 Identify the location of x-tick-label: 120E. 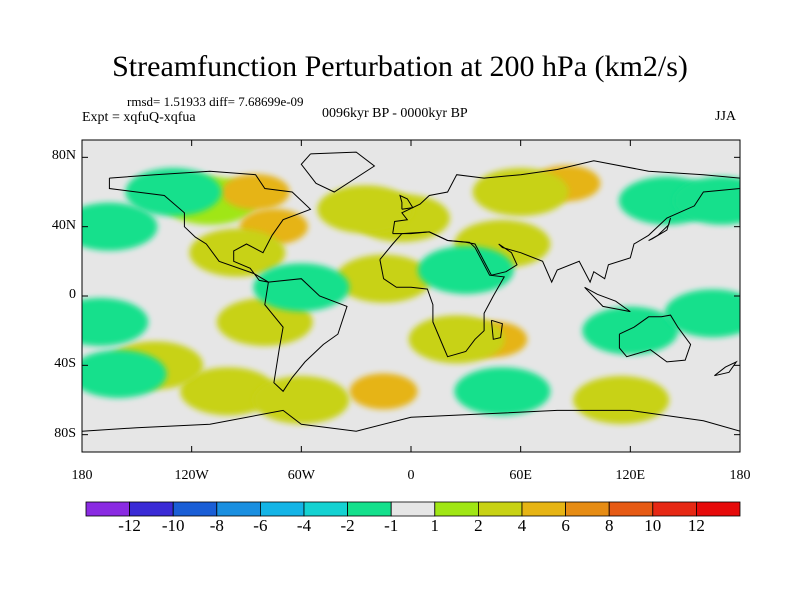
(630, 475).